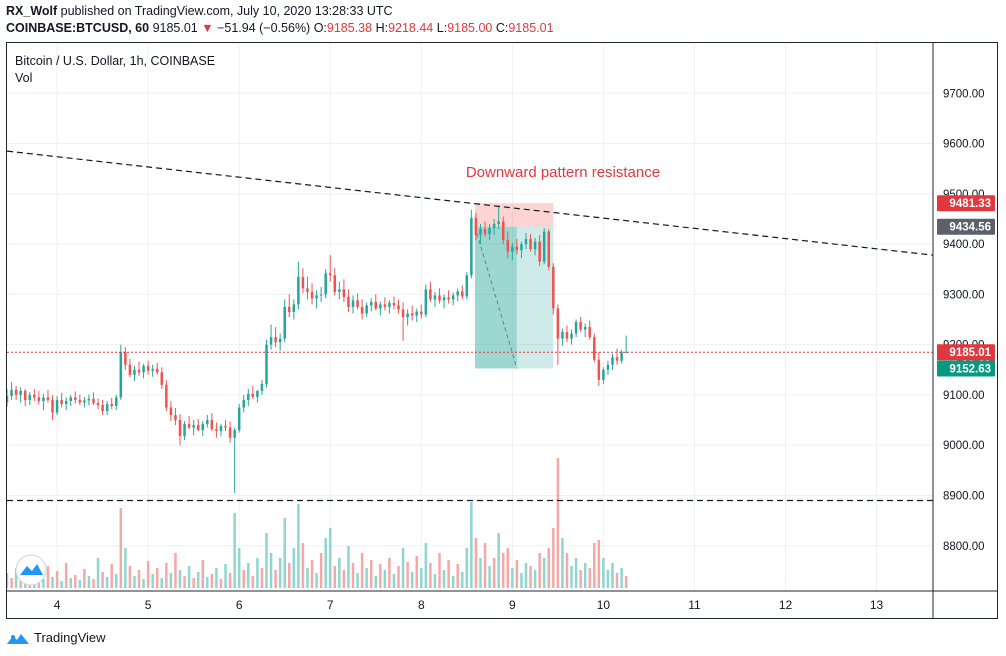  I want to click on down-arrow-icon: ▼, so click(207, 28).